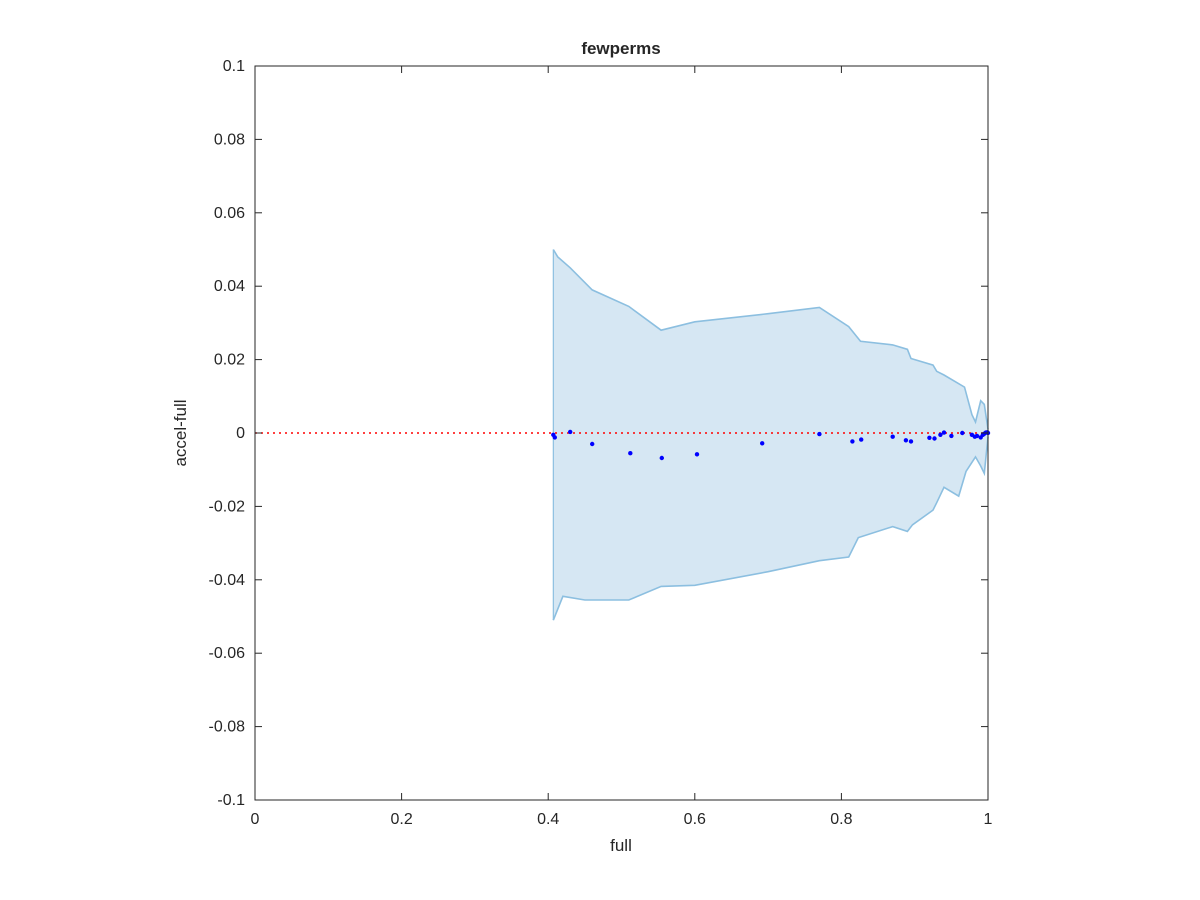 Image resolution: width=1200 pixels, height=900 pixels. What do you see at coordinates (227, 506) in the screenshot?
I see `y-tick-label: -0.02` at bounding box center [227, 506].